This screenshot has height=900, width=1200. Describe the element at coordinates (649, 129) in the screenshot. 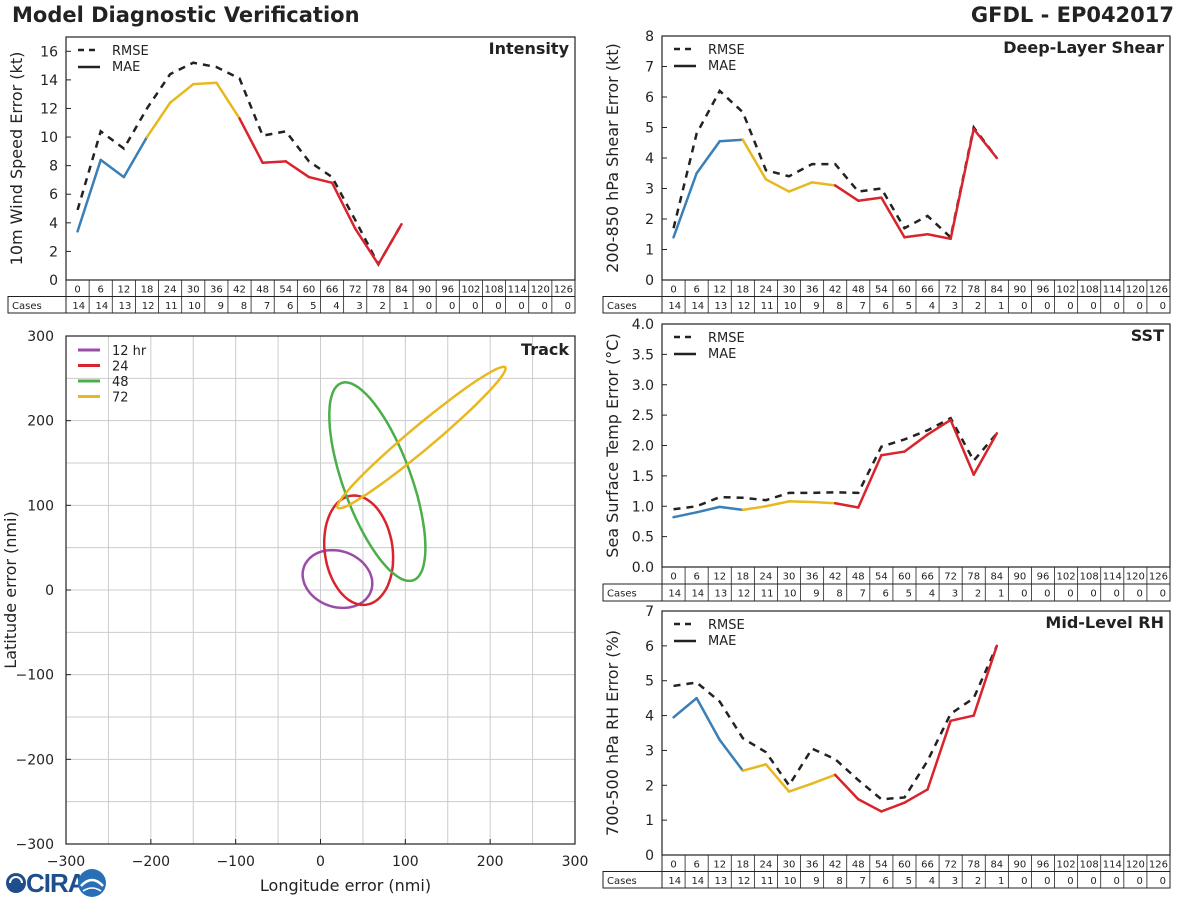

I see `shear-ytick-label: 5` at that location.